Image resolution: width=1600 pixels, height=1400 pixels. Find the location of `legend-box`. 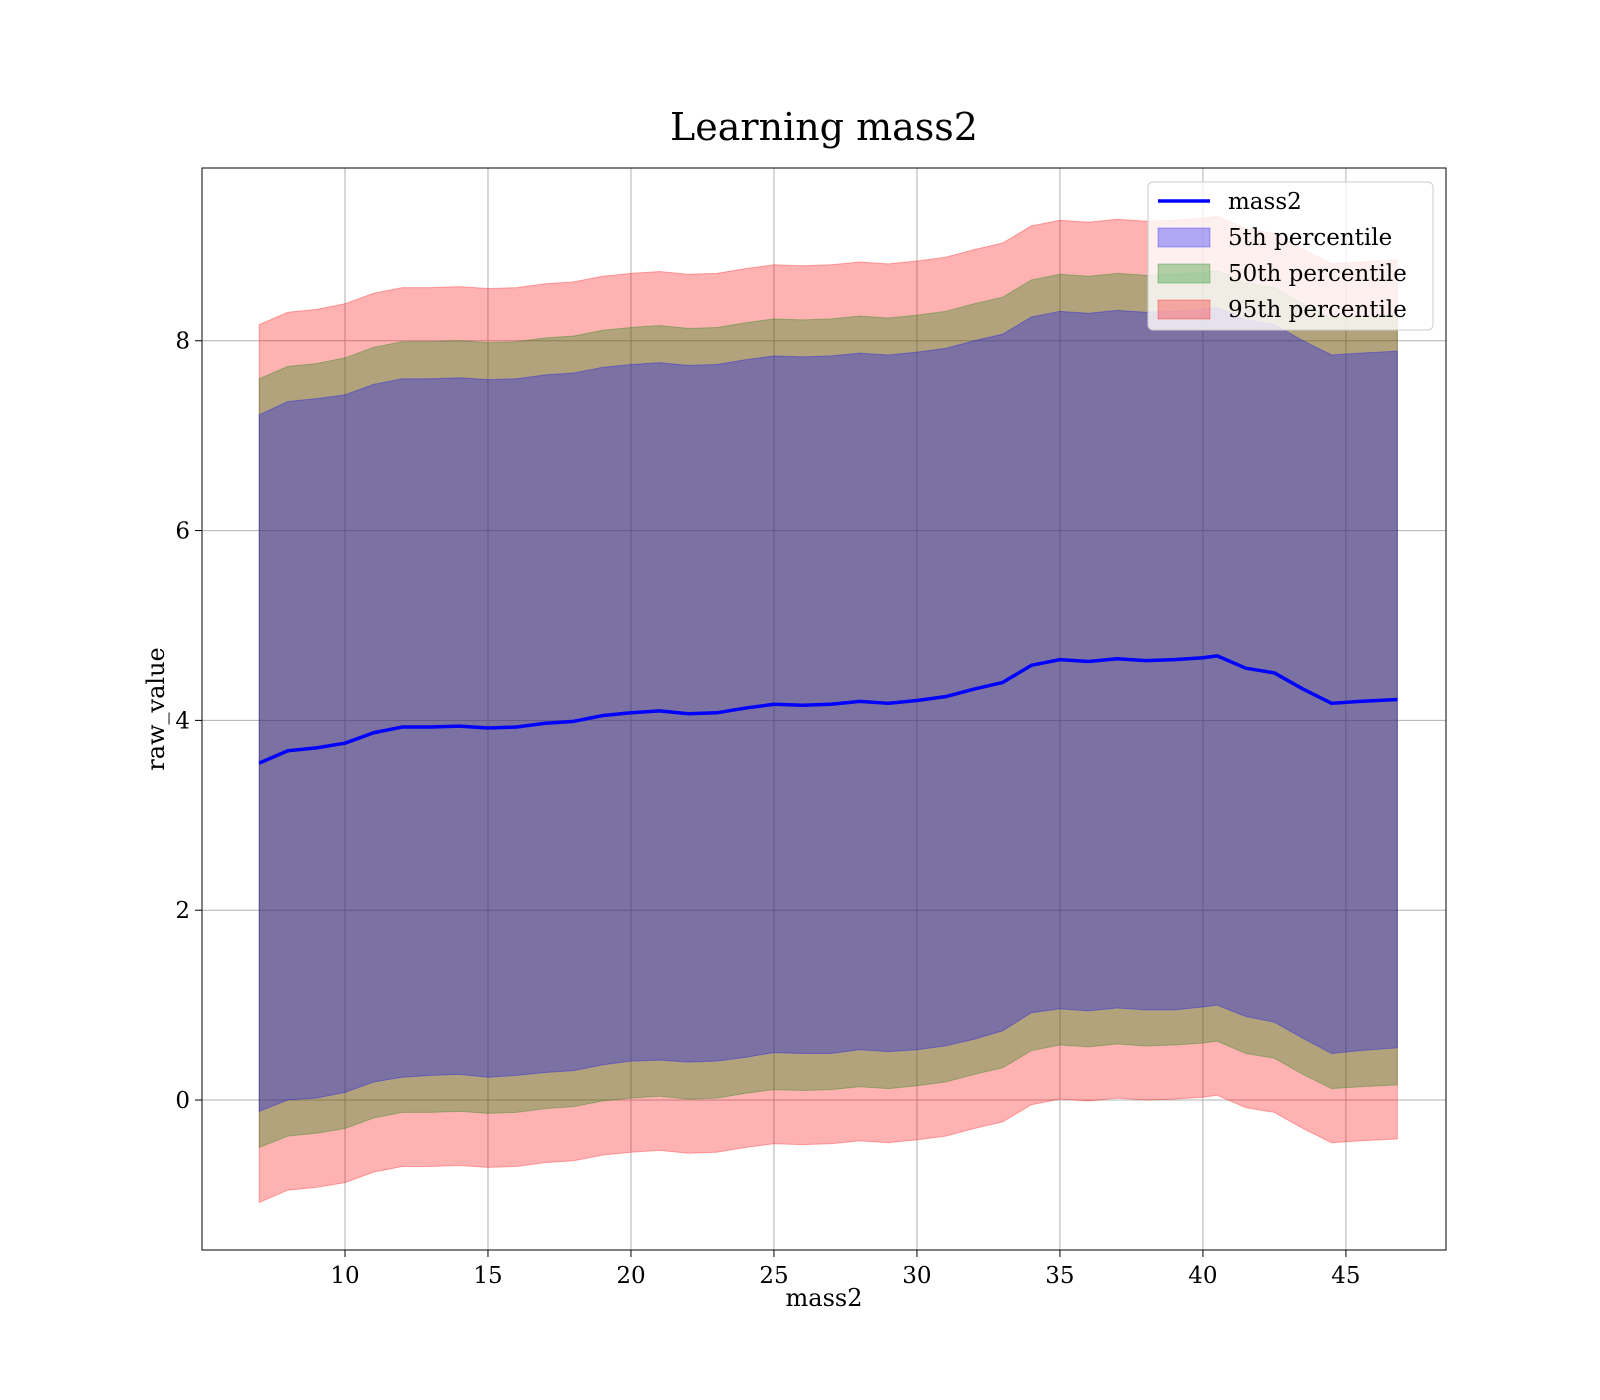

legend-box is located at coordinates (1290, 256).